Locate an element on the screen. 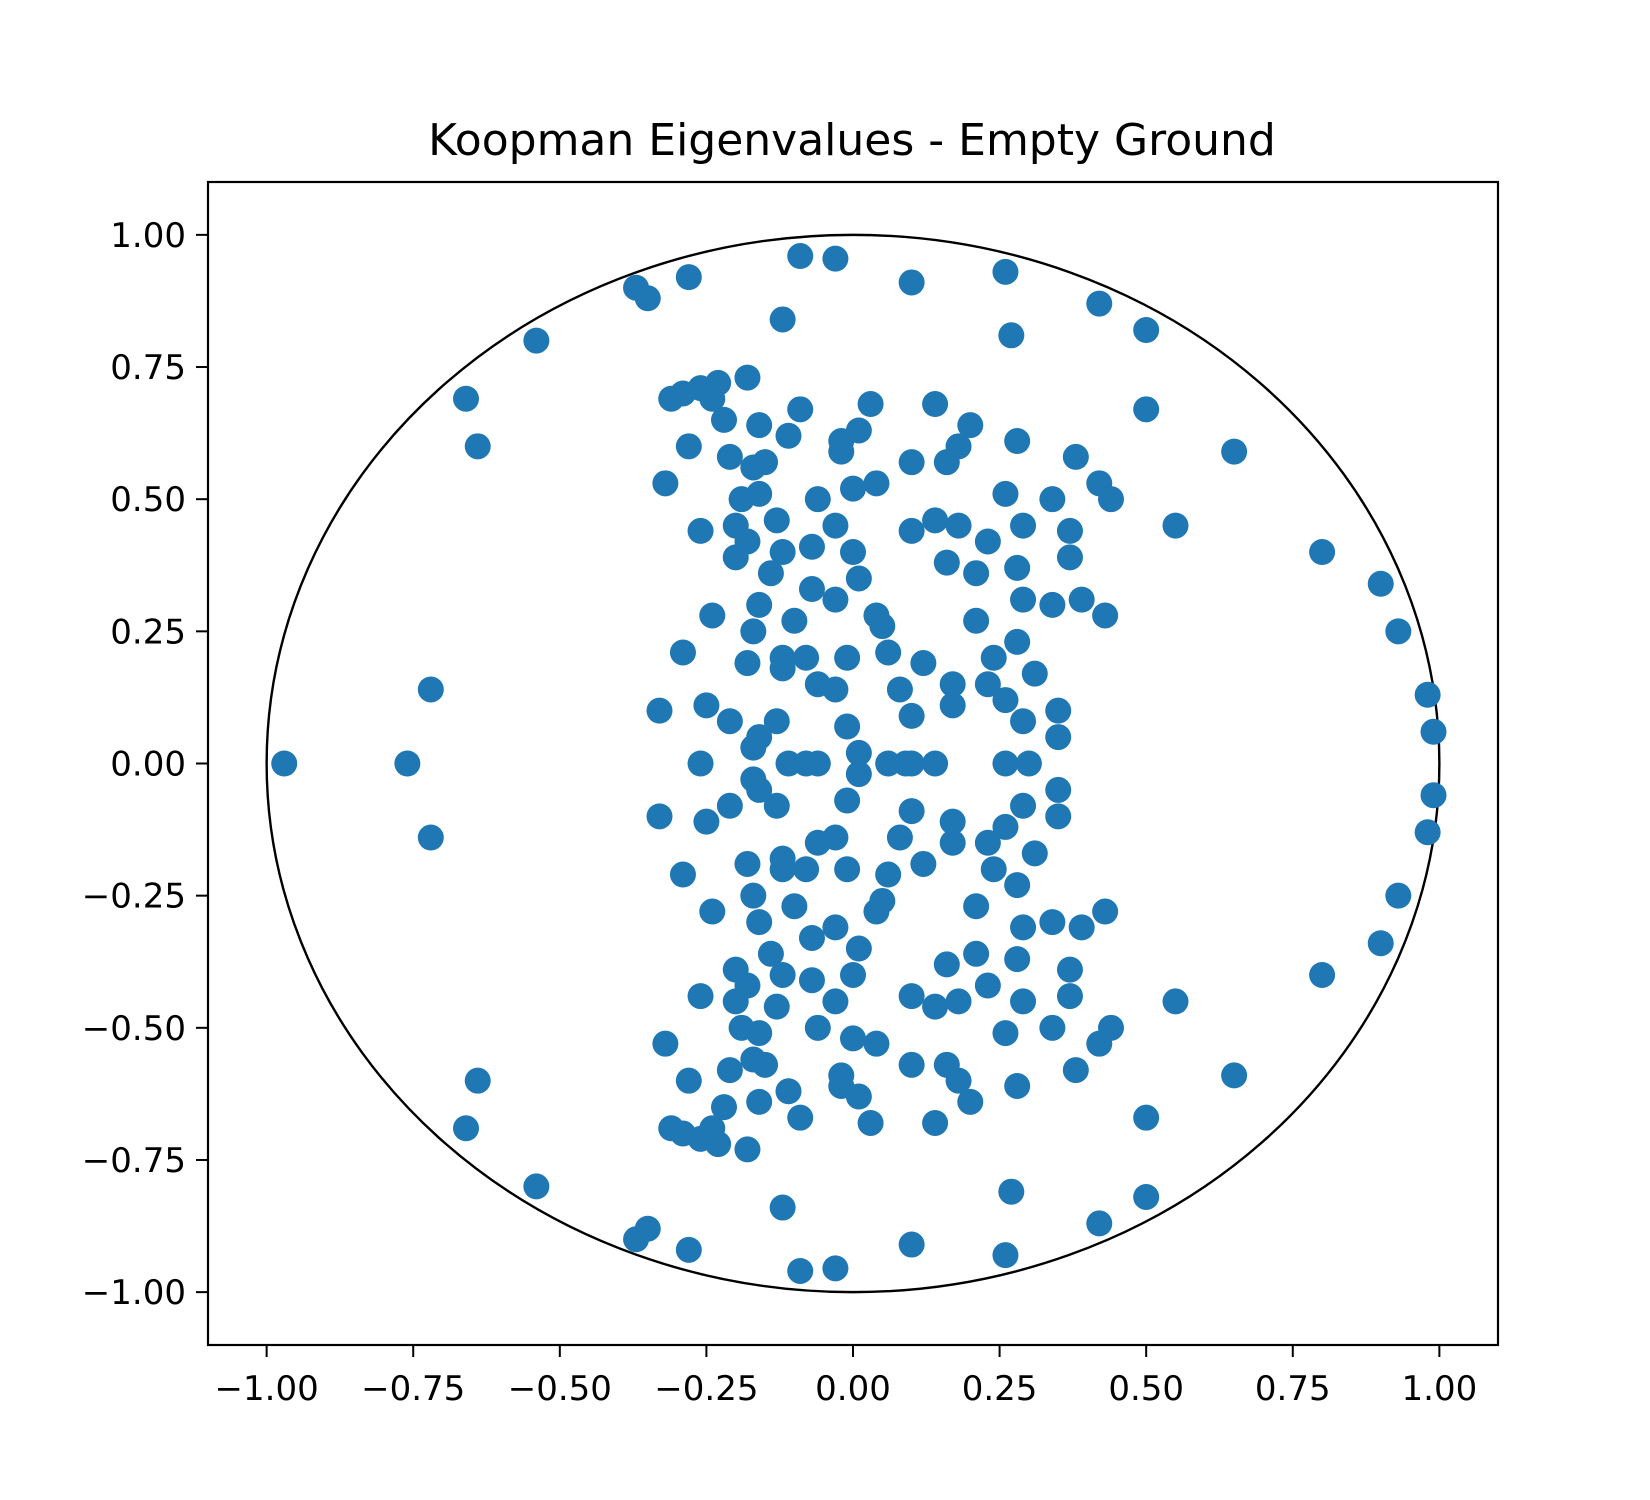 The width and height of the screenshot is (1650, 1500). y-tick-label: 0.25 is located at coordinates (148, 632).